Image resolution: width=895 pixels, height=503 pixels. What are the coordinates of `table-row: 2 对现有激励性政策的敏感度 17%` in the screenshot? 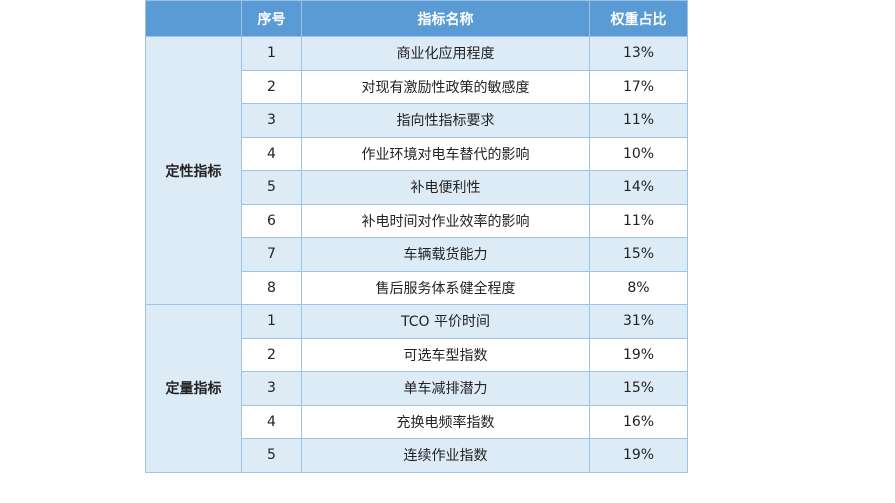 It's located at (417, 86).